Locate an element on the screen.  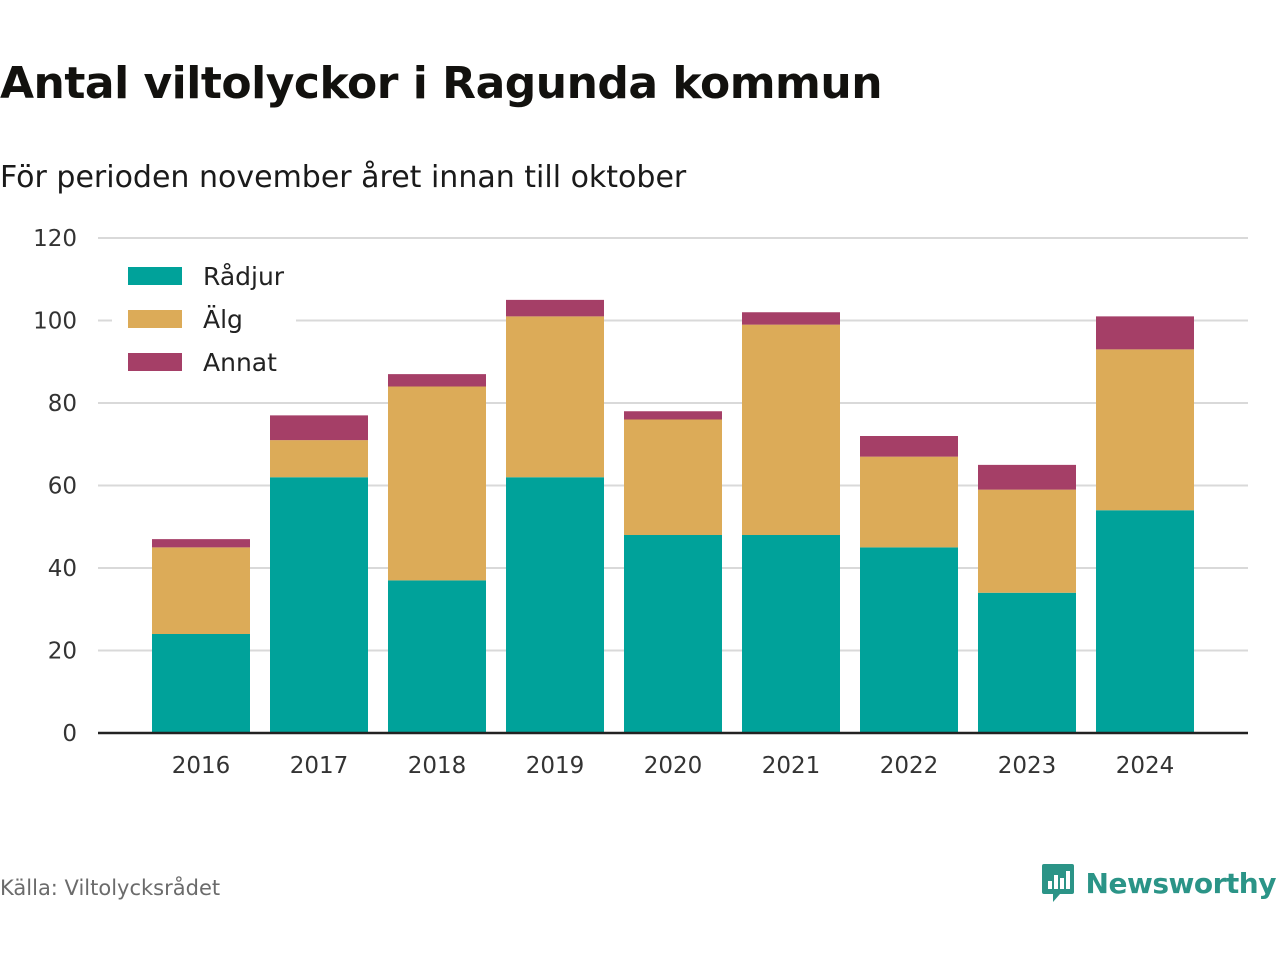
brand-logo: Newsworthy is located at coordinates (1158, 883).